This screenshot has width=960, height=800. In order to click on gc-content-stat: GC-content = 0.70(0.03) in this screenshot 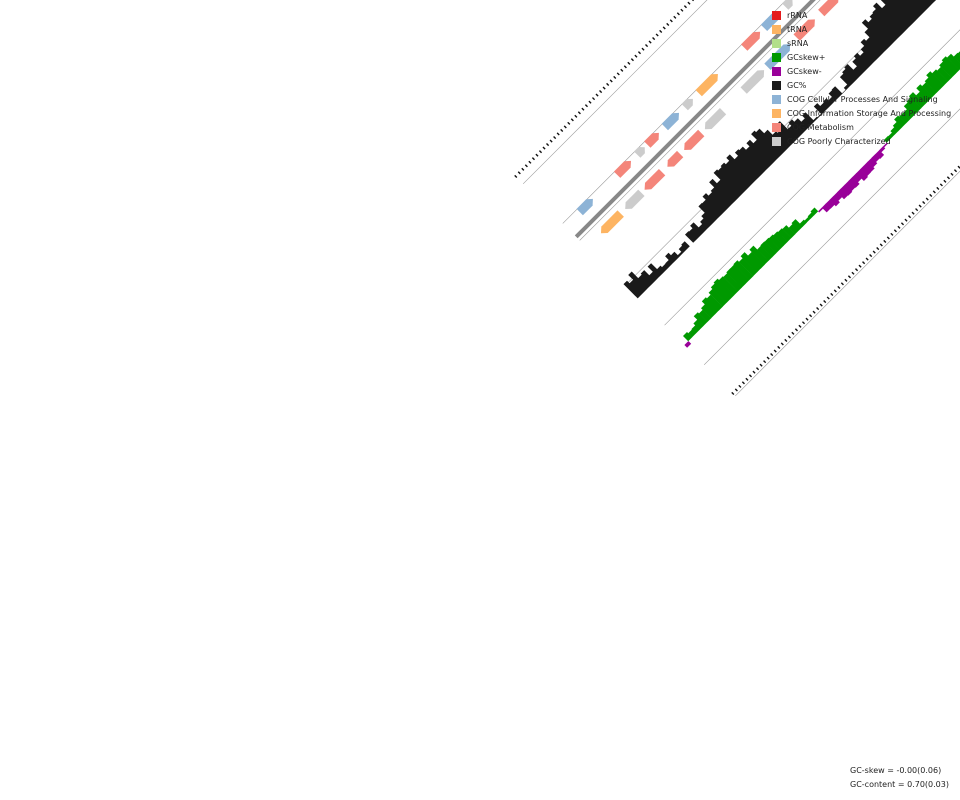, I will do `click(899, 784)`.